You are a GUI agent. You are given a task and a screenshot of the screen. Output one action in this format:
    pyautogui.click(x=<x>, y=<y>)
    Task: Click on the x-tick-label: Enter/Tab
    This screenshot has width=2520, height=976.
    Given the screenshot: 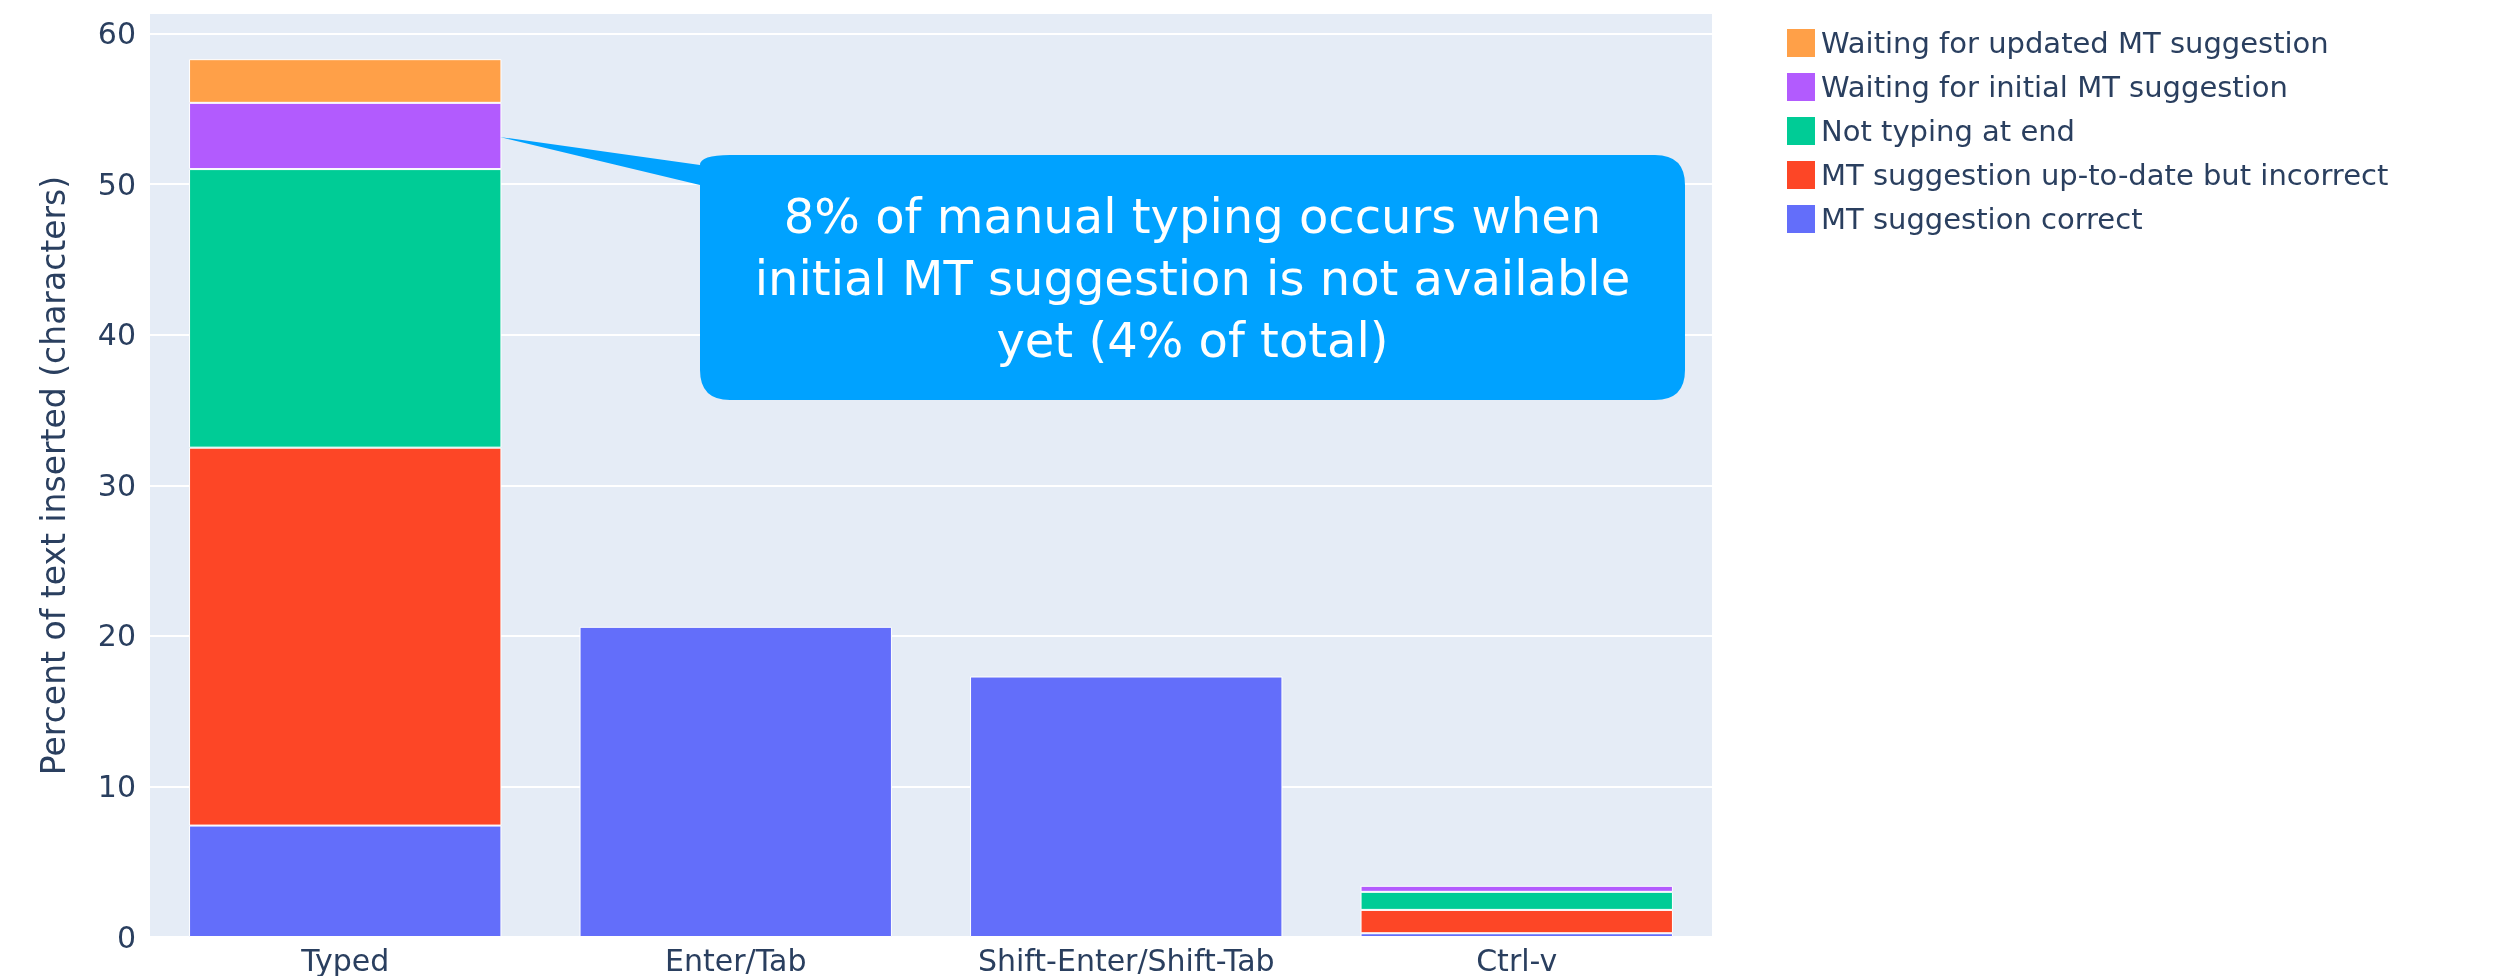 What is the action you would take?
    pyautogui.click(x=736, y=959)
    